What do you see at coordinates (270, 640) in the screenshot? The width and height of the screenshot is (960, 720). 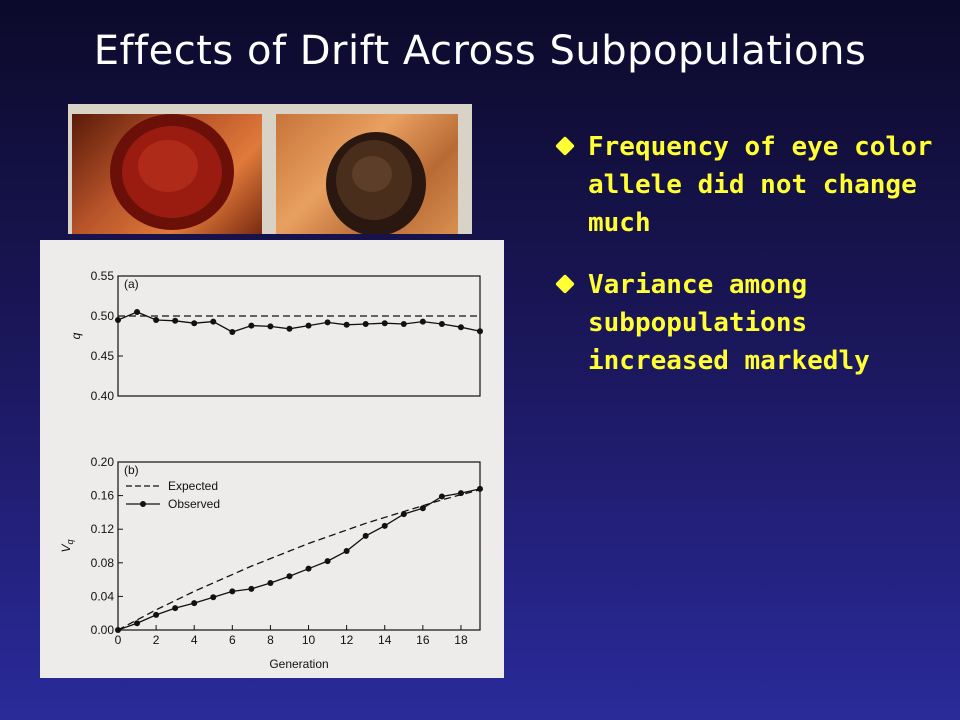 I see `x-tick-label: 8` at bounding box center [270, 640].